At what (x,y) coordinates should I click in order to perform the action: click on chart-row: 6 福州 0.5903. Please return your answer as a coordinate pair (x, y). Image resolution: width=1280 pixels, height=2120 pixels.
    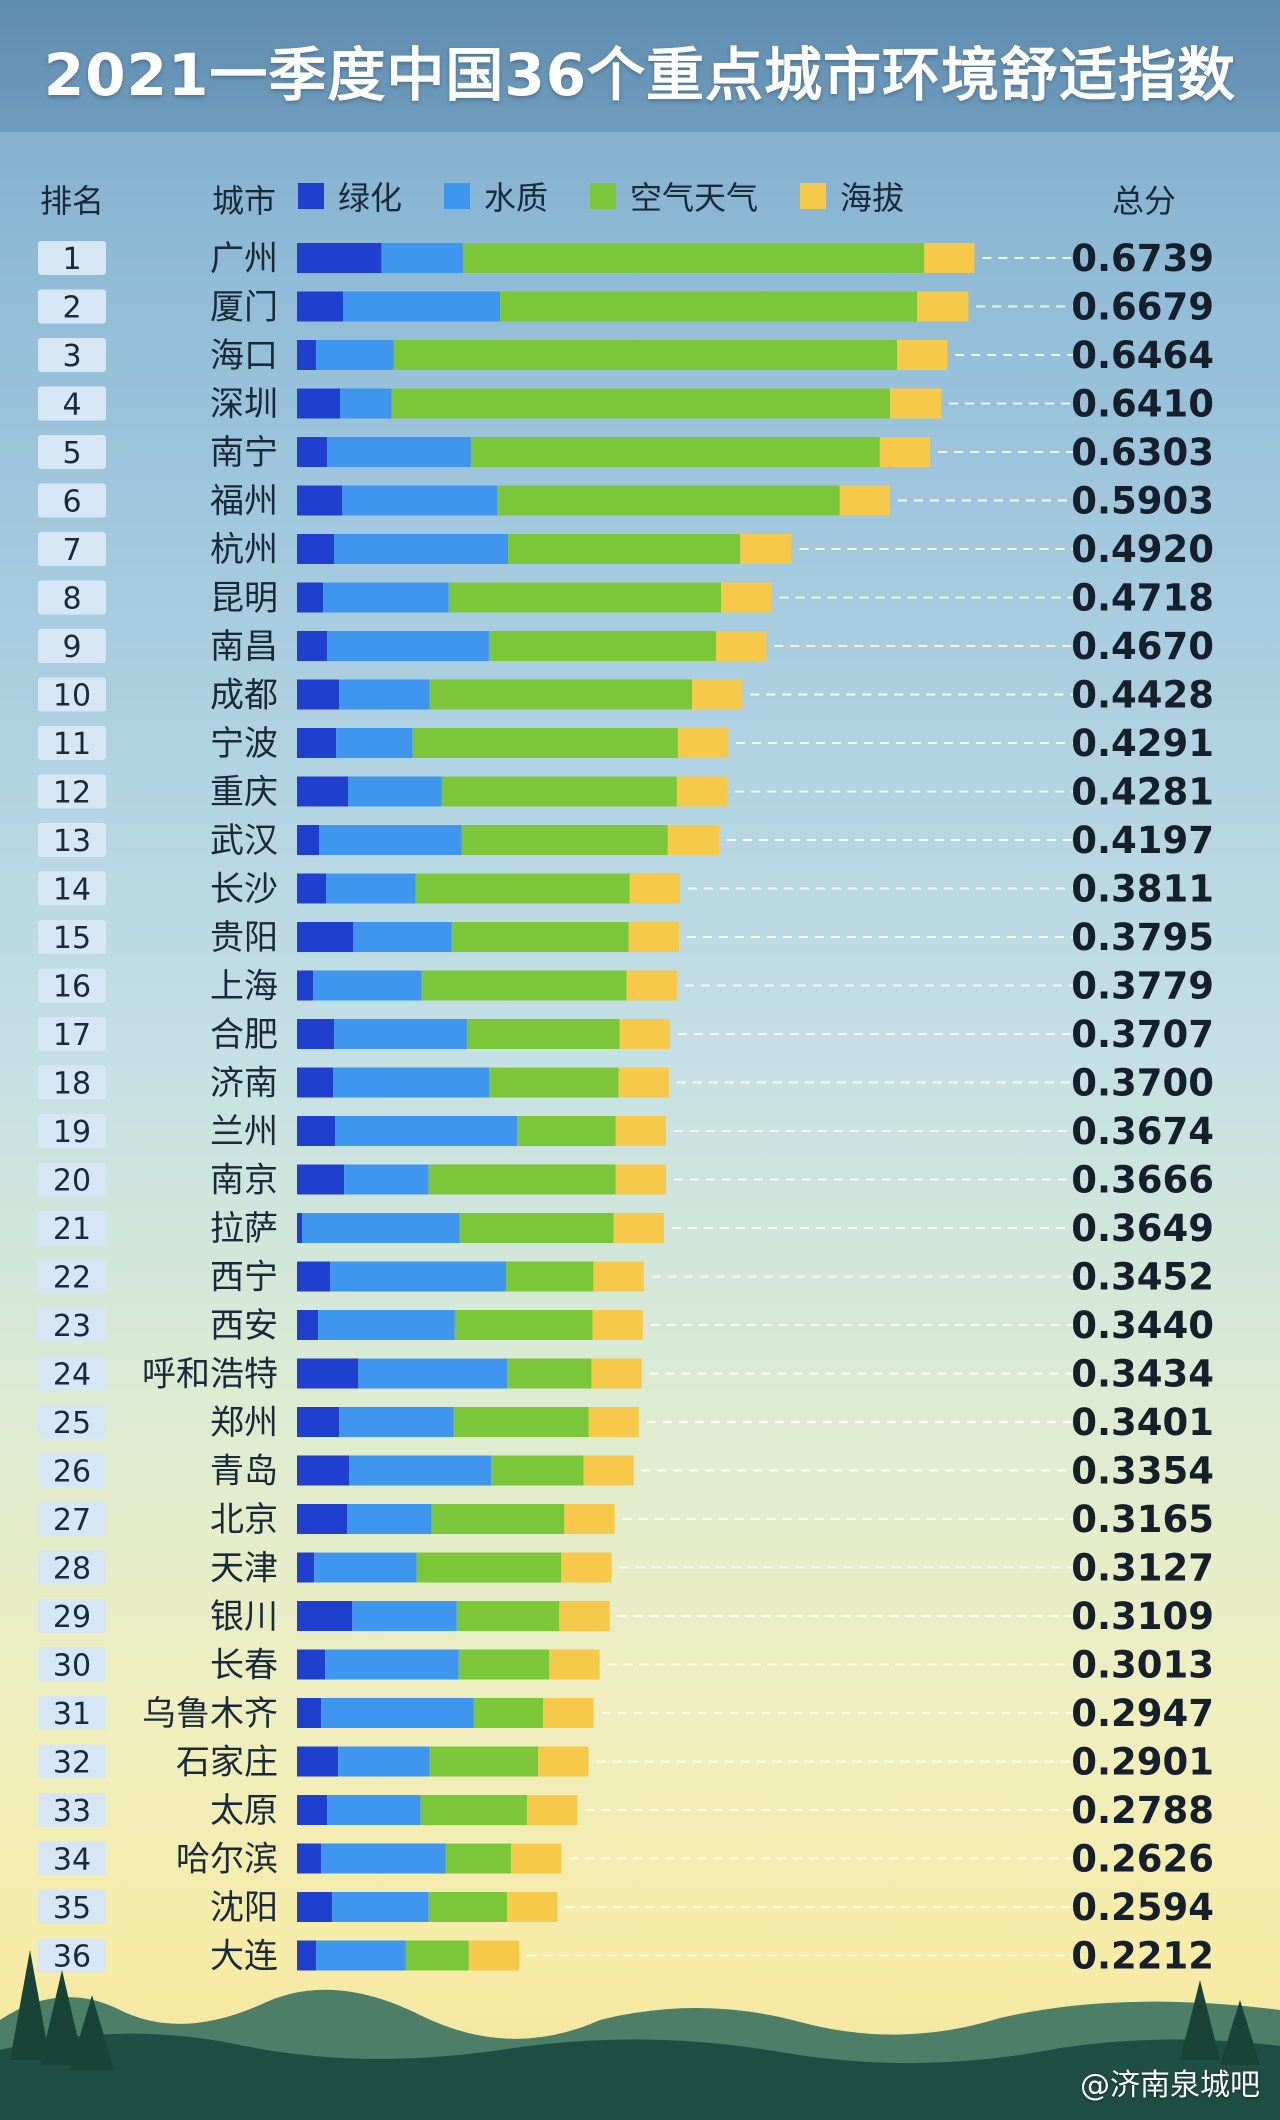
    Looking at the image, I should click on (626, 501).